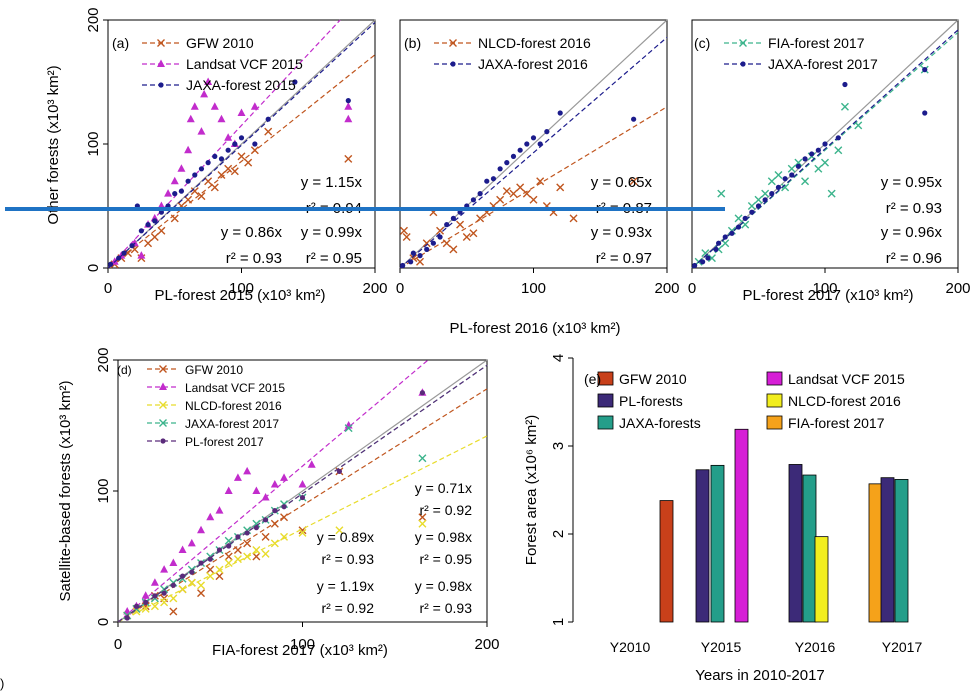 The image size is (979, 694). What do you see at coordinates (558, 446) in the screenshot?
I see `y-tick-label: 3` at bounding box center [558, 446].